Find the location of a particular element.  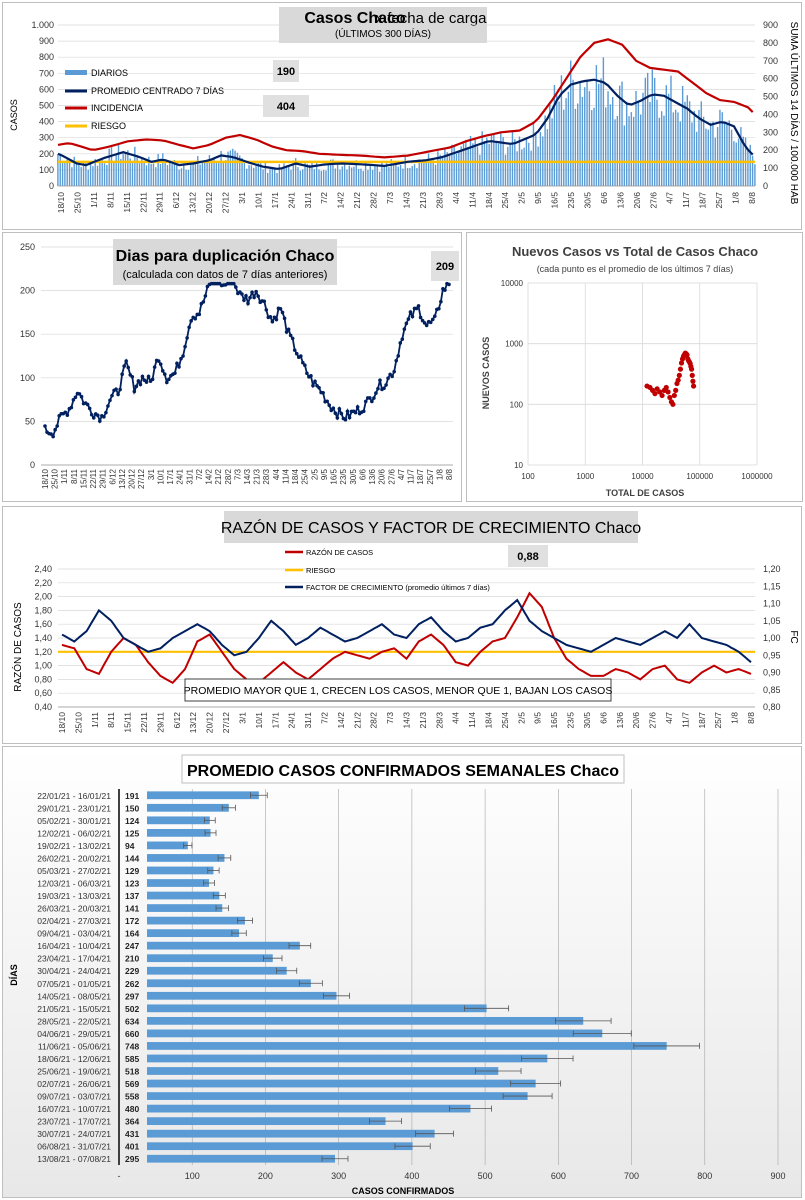

xtick: 10/1 is located at coordinates (160, 476).